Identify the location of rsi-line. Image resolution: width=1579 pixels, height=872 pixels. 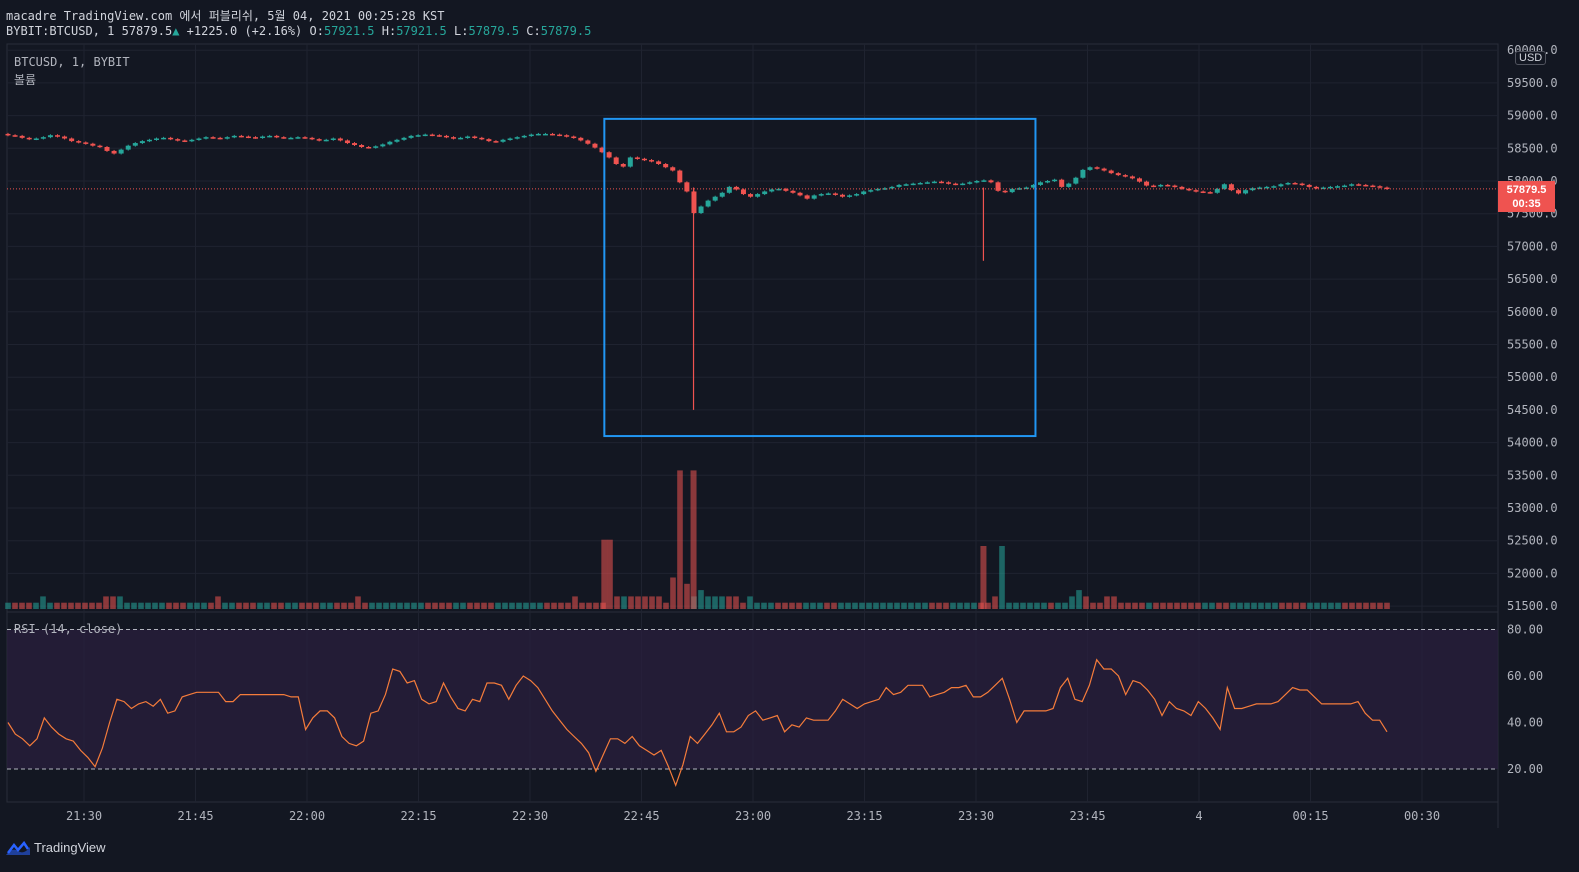
(697, 723).